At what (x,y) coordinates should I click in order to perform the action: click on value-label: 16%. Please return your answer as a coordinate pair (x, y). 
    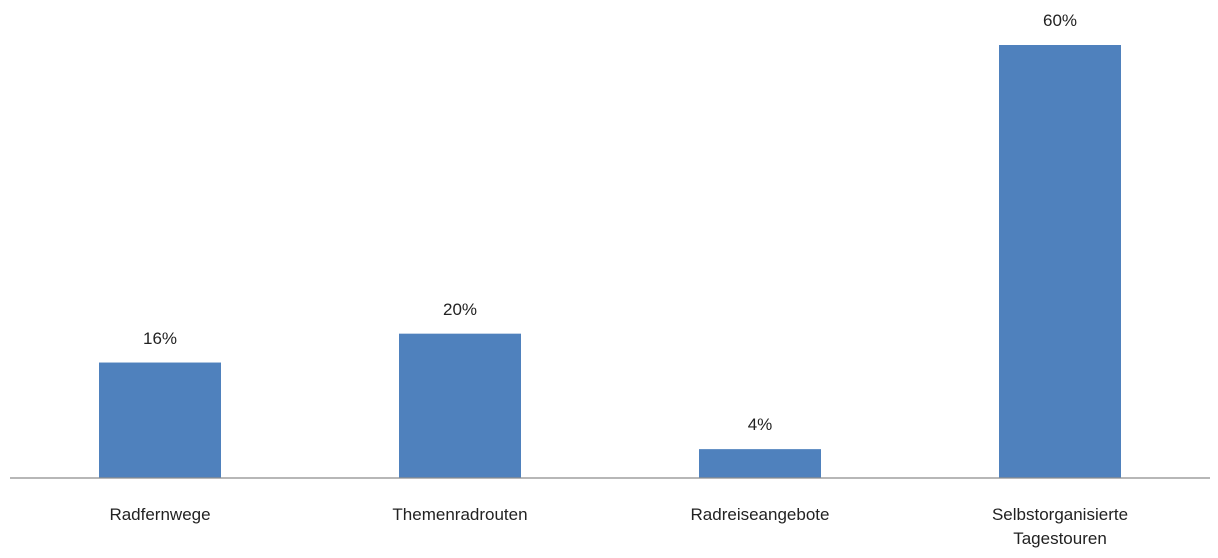
    Looking at the image, I should click on (160, 338).